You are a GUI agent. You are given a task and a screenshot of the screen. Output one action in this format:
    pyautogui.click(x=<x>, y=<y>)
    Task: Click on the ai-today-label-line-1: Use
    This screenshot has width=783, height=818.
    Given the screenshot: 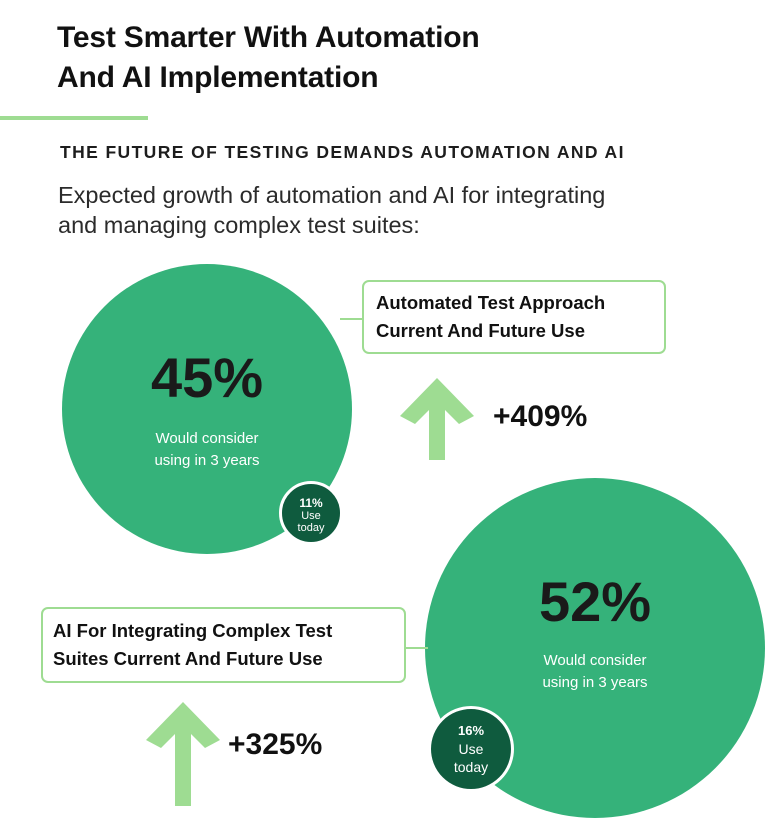 What is the action you would take?
    pyautogui.click(x=471, y=749)
    